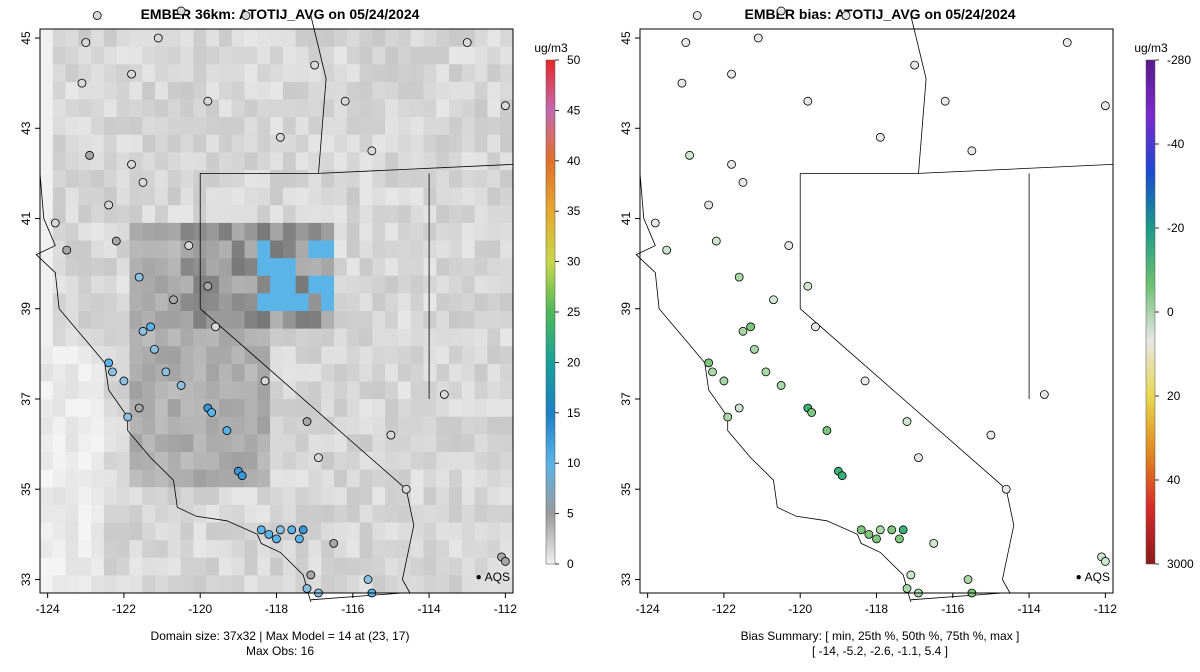 This screenshot has height=672, width=1200. I want to click on model-colorbar-tick-label: 15, so click(574, 413).